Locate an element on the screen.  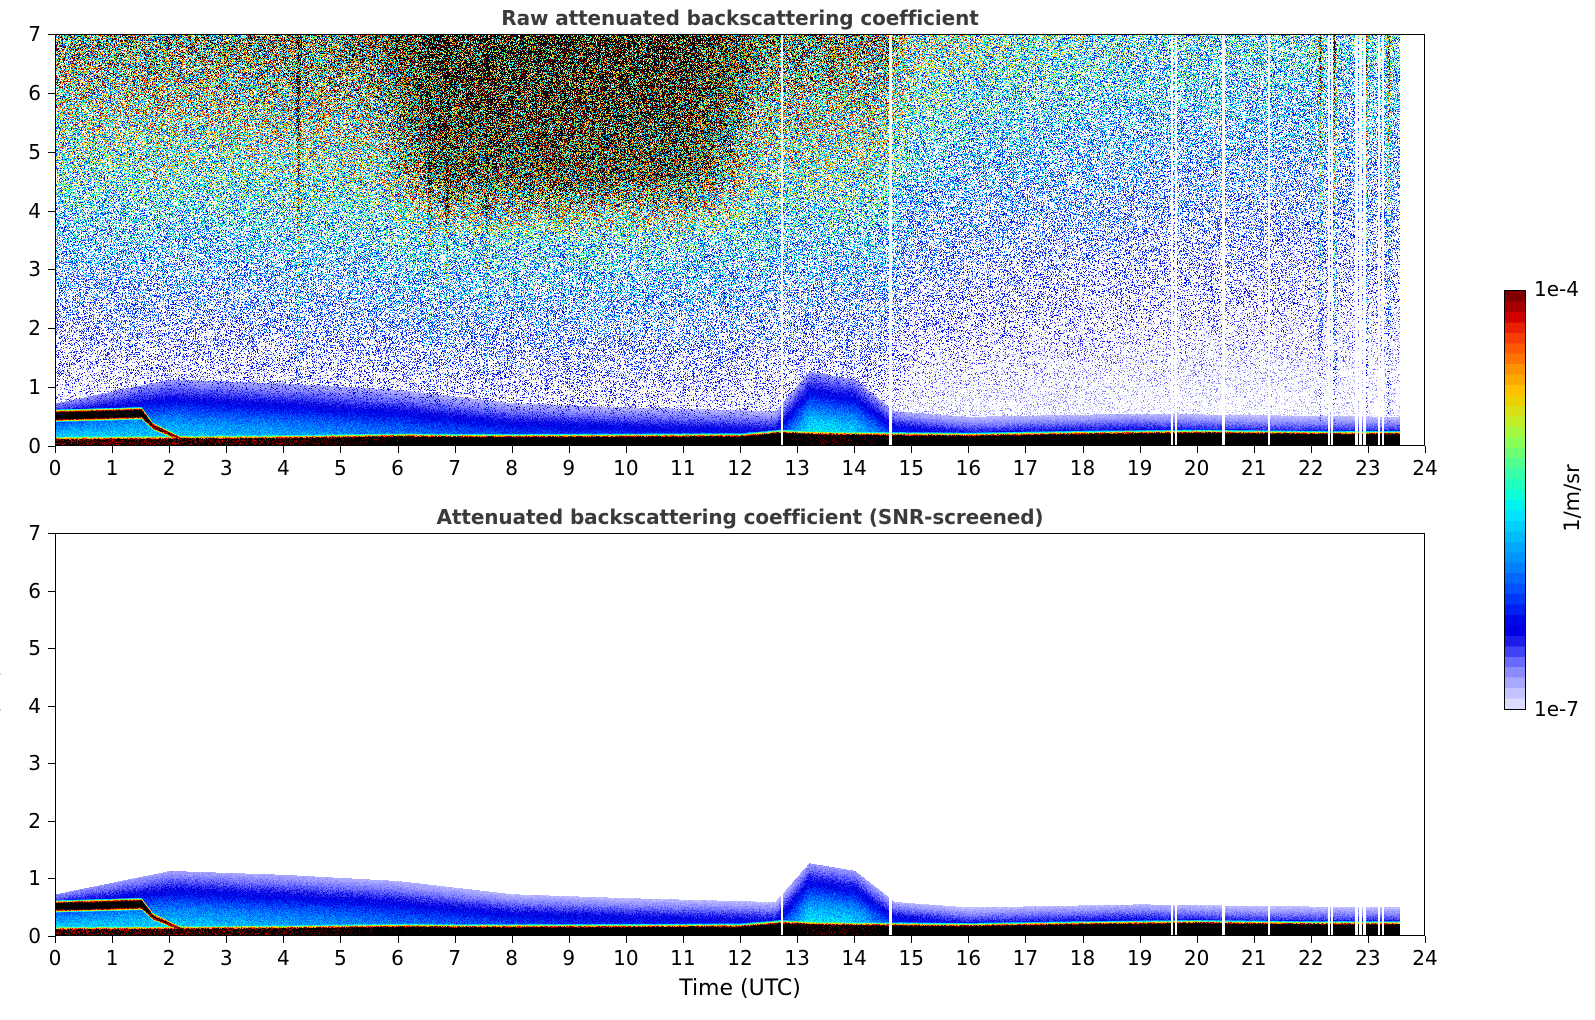
colorbar-max-label: 1e-4 is located at coordinates (1556, 289).